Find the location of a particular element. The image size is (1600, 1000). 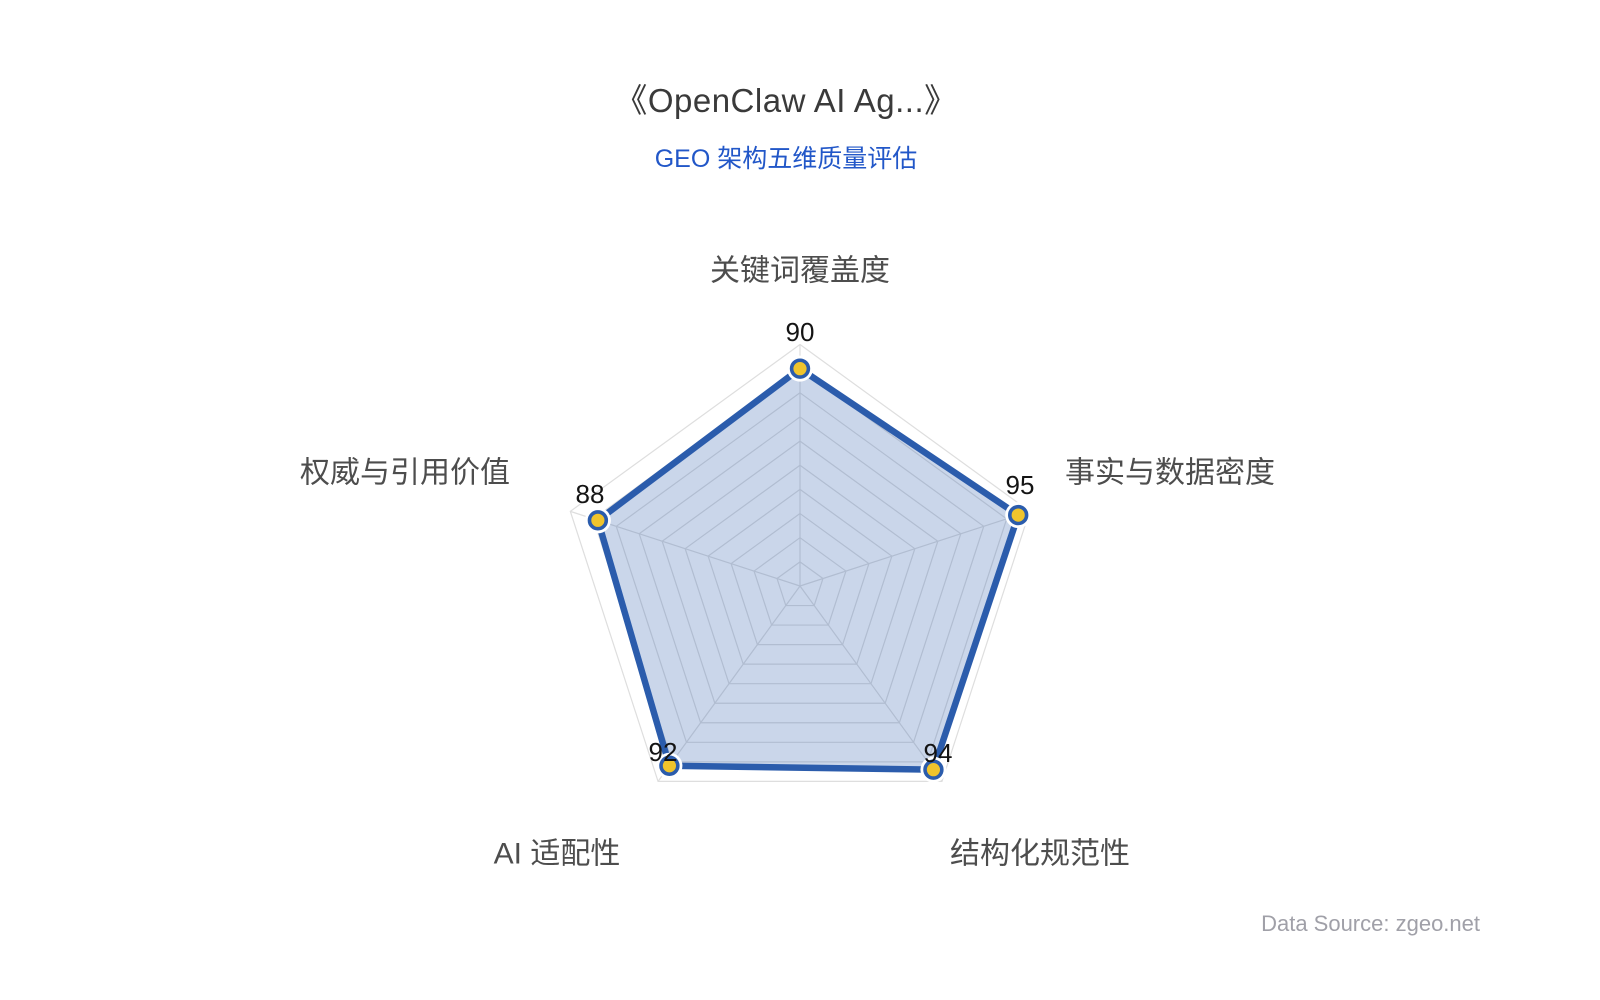

radar-grid is located at coordinates (800, 562).